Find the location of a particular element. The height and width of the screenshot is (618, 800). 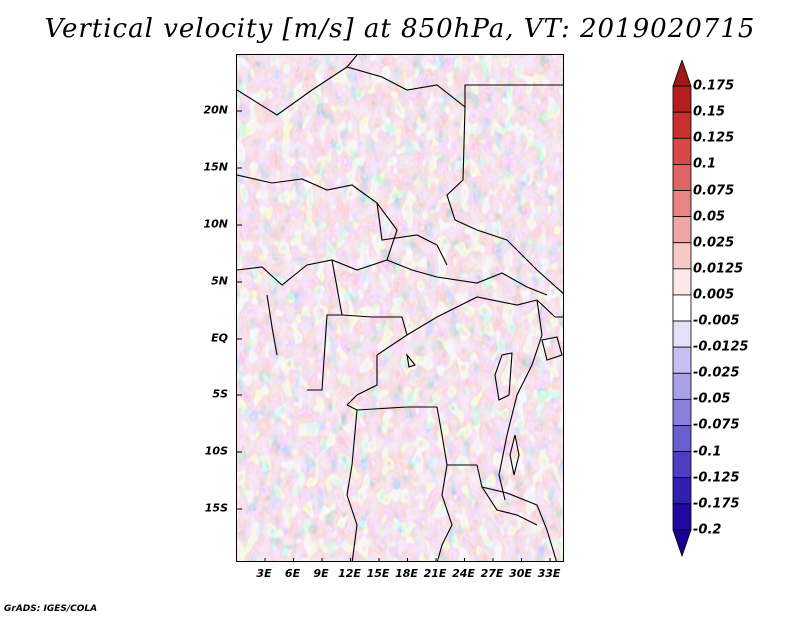

lat-label: 15S is located at coordinates (216, 508).